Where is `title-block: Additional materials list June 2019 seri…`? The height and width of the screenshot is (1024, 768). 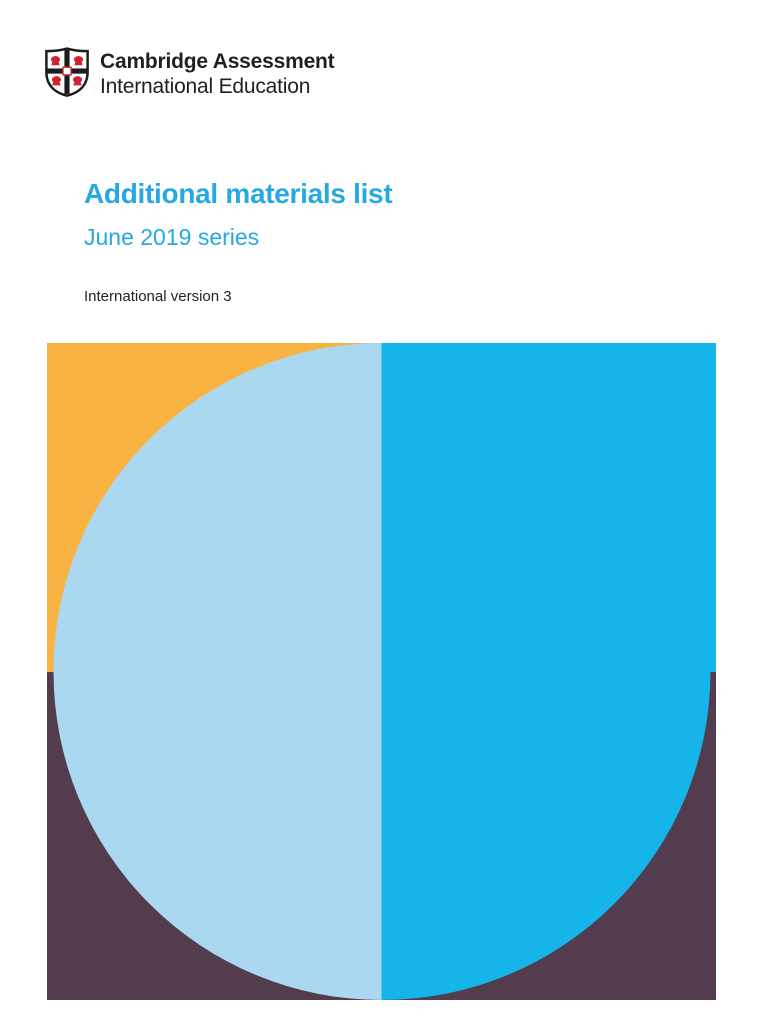
title-block: Additional materials list June 2019 seri… is located at coordinates (238, 214).